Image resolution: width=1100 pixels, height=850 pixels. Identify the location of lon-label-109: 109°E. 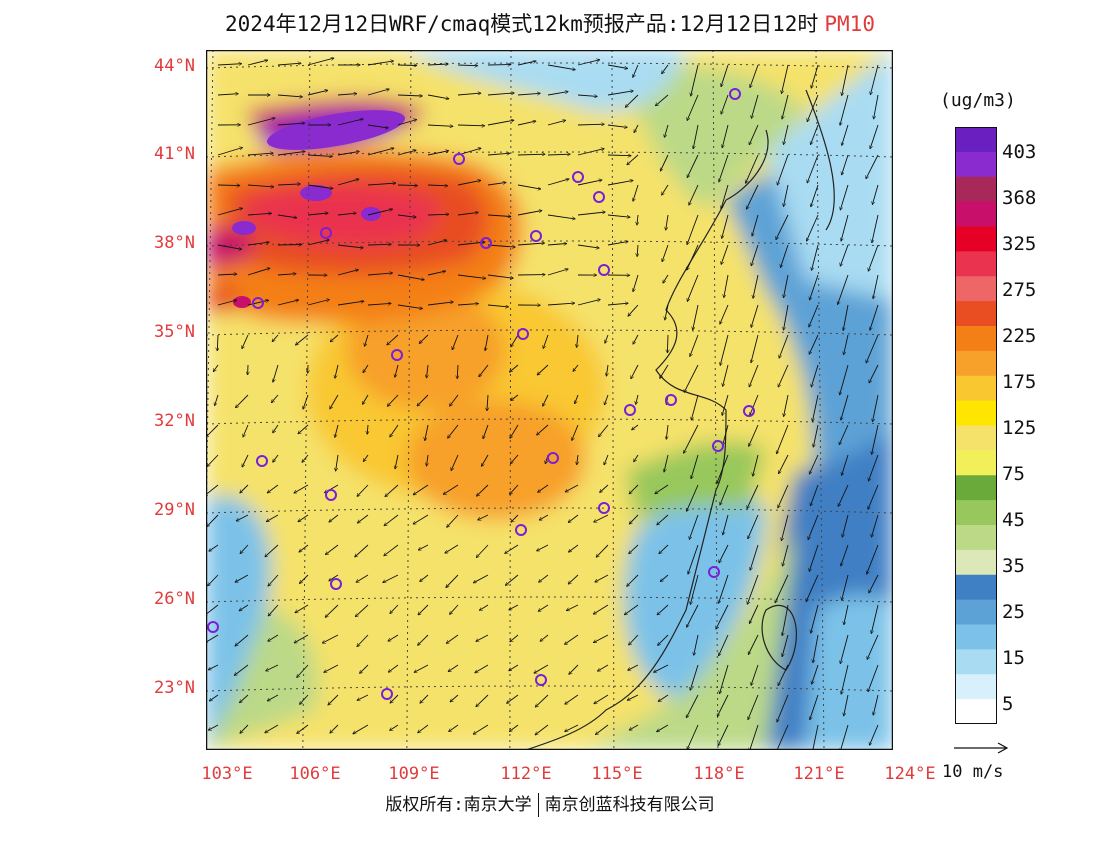
(414, 774).